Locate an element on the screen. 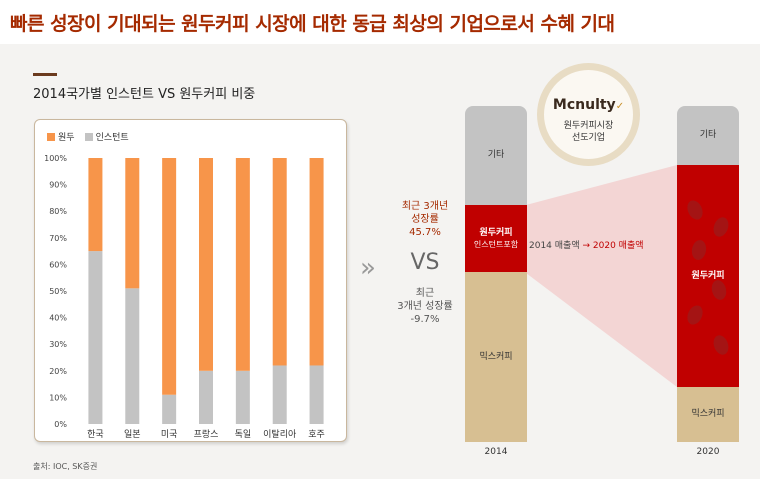  y-tick-label: 0% is located at coordinates (60, 424).